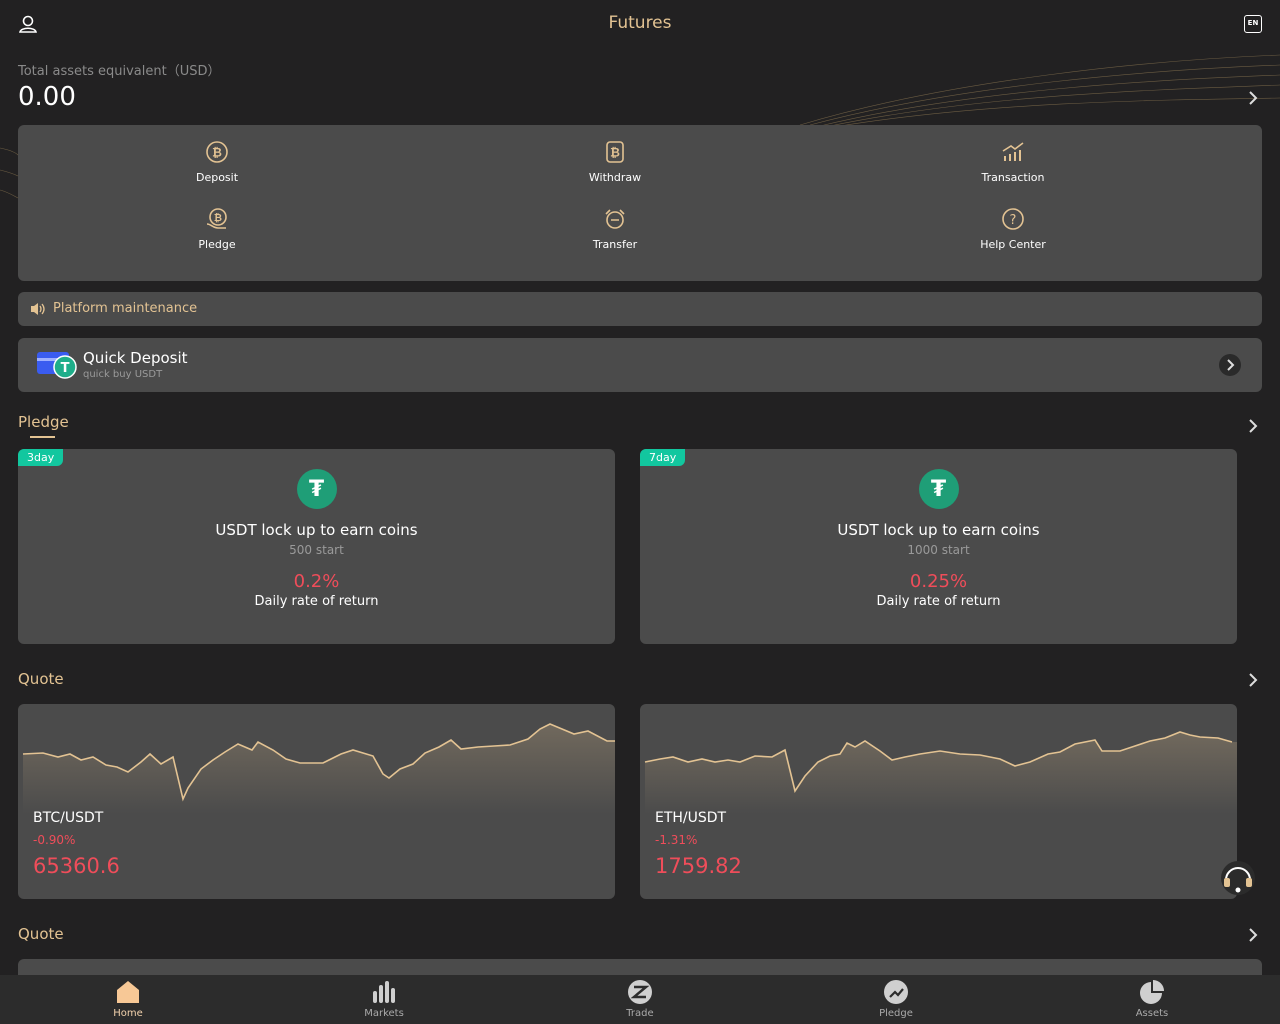  I want to click on quote-change: -0.90%, so click(54, 840).